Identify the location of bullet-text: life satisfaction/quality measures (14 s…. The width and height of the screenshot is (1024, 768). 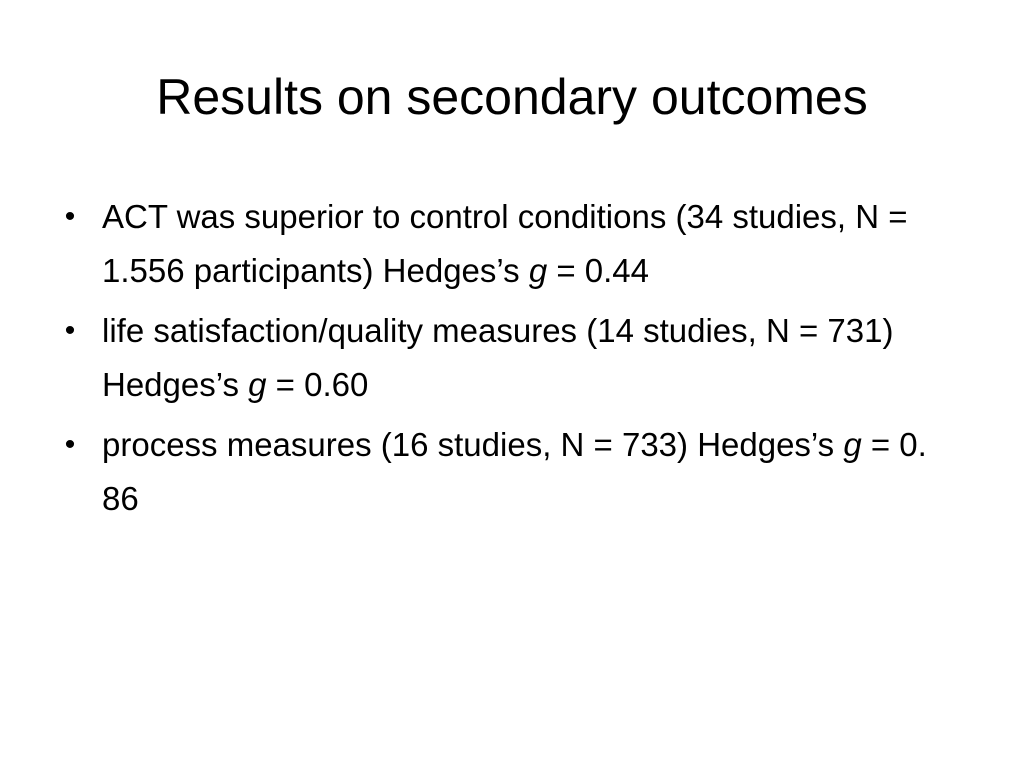
(497, 357).